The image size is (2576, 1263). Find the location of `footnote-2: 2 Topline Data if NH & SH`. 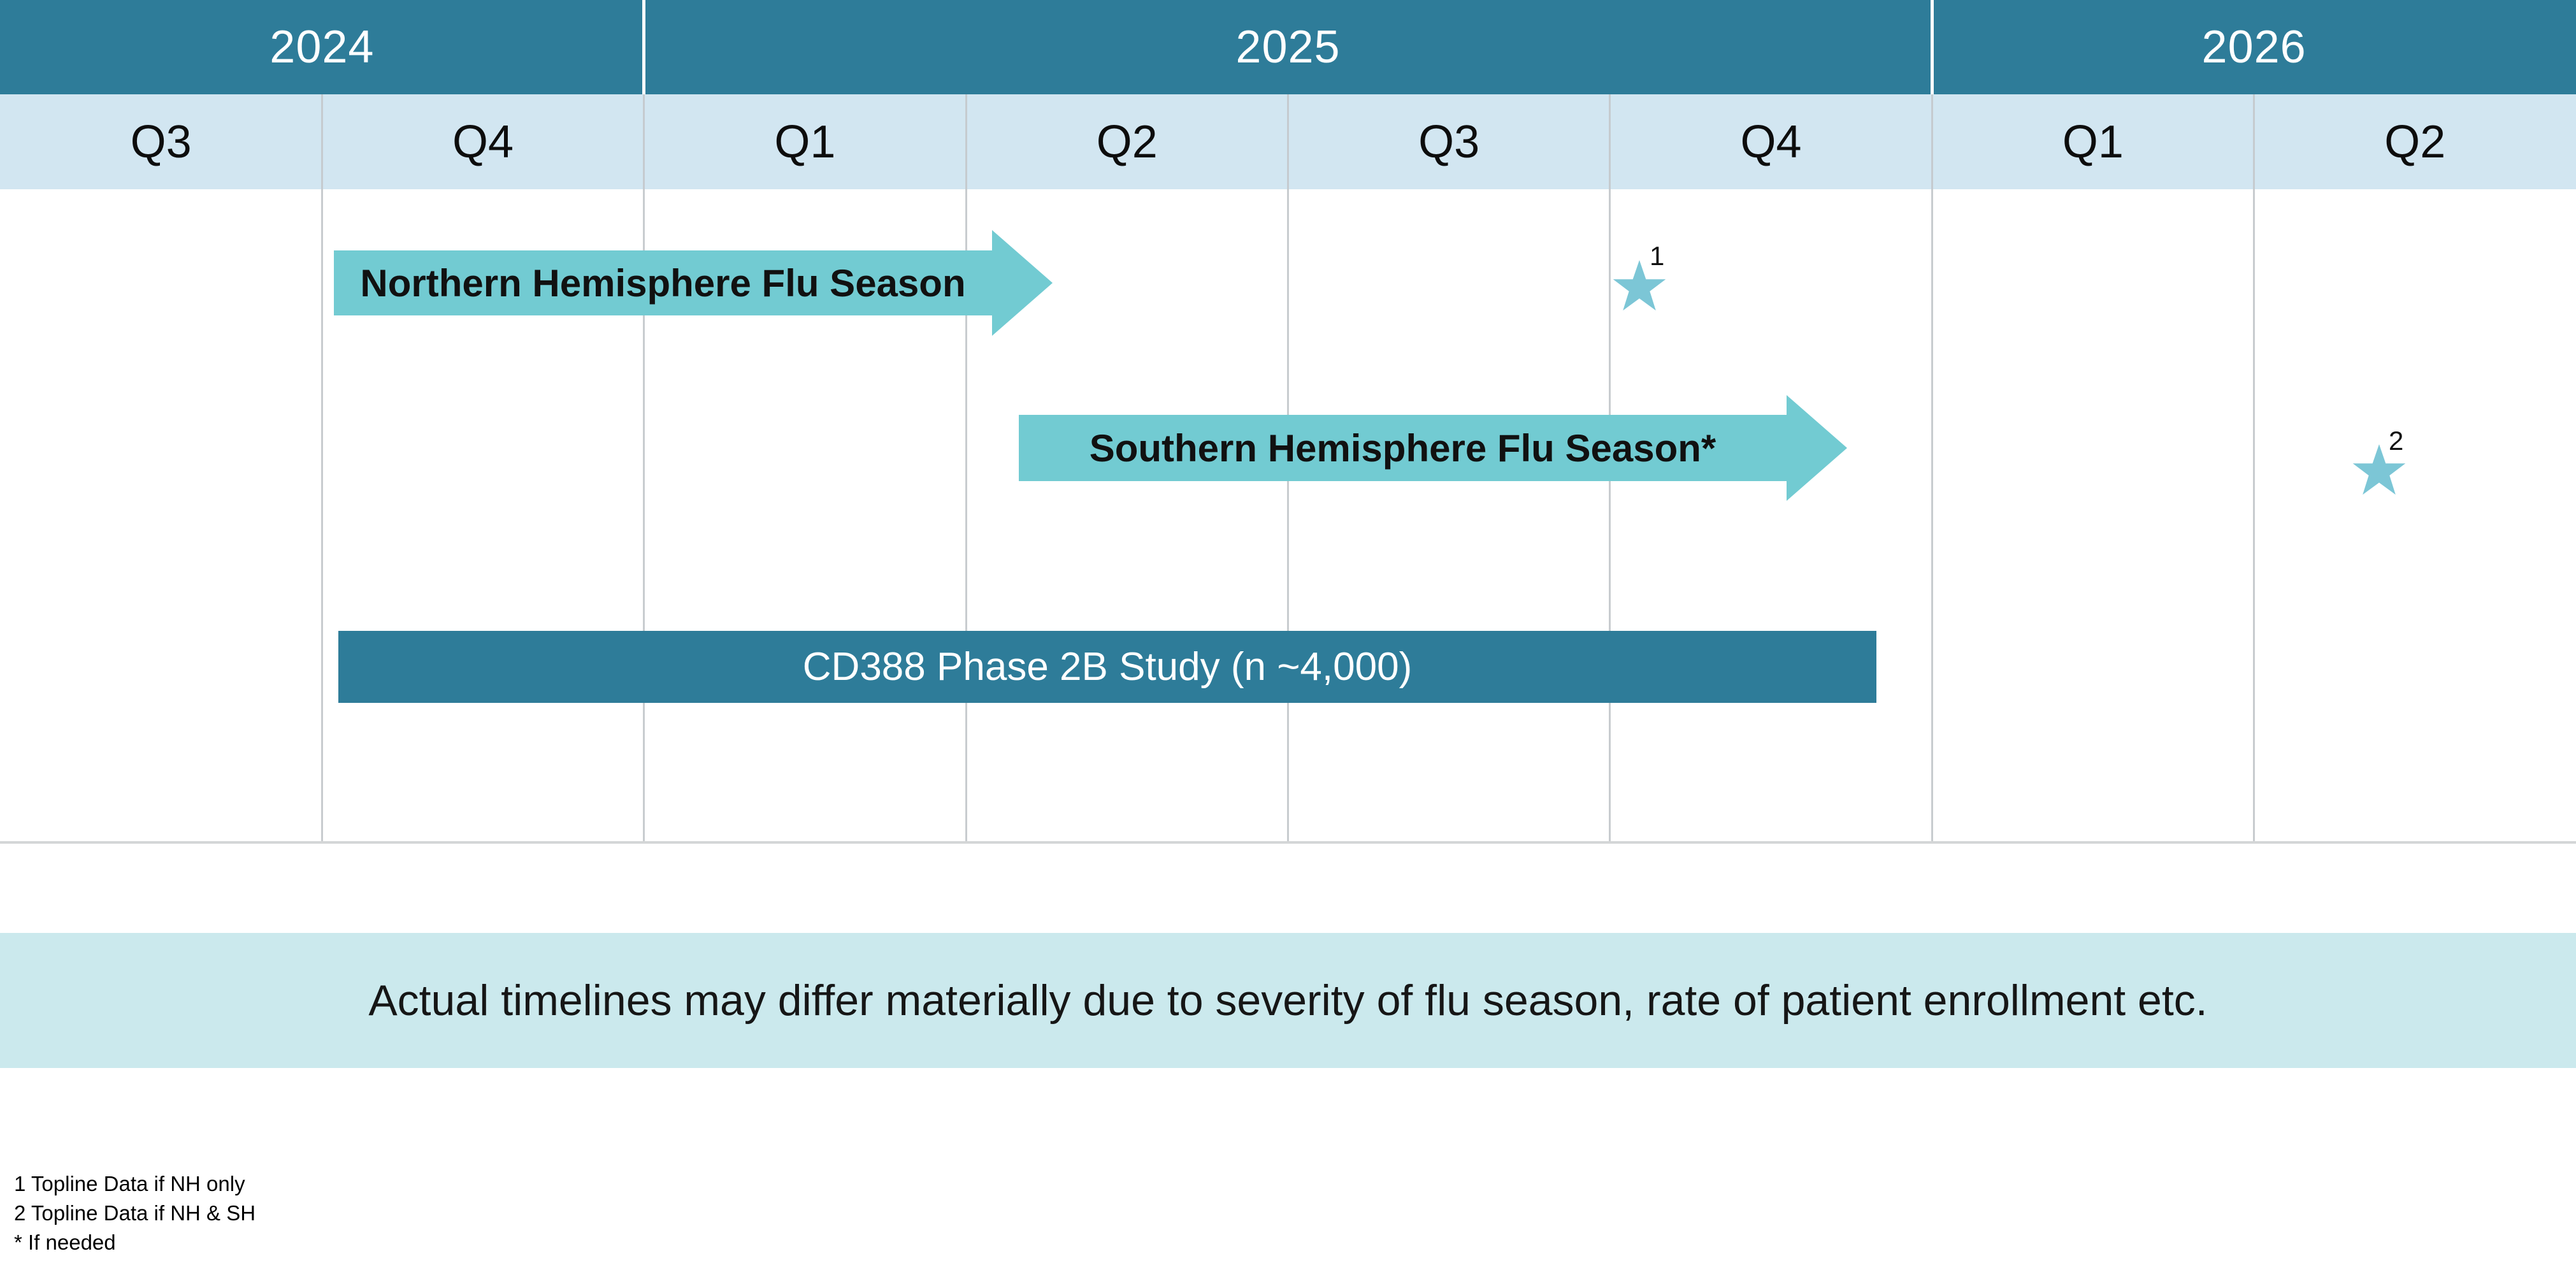

footnote-2: 2 Topline Data if NH & SH is located at coordinates (135, 1213).